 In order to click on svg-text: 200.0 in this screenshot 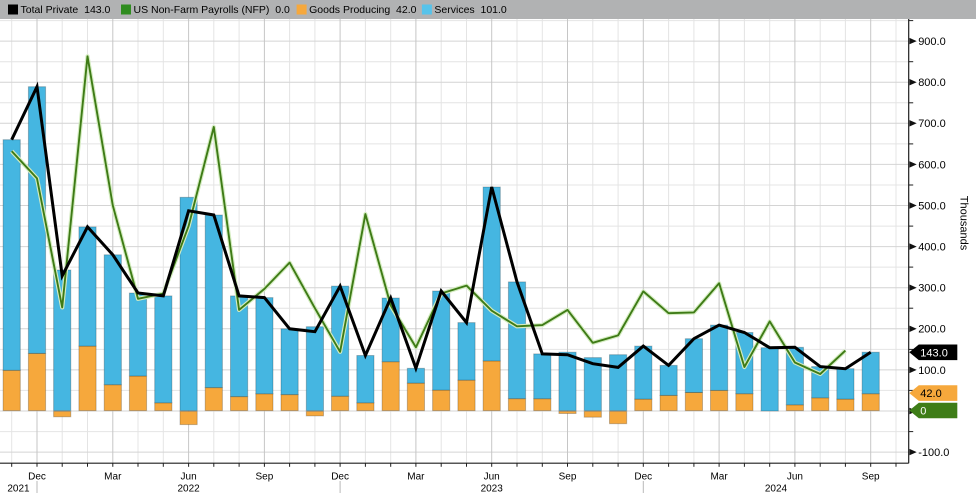, I will do `click(932, 330)`.